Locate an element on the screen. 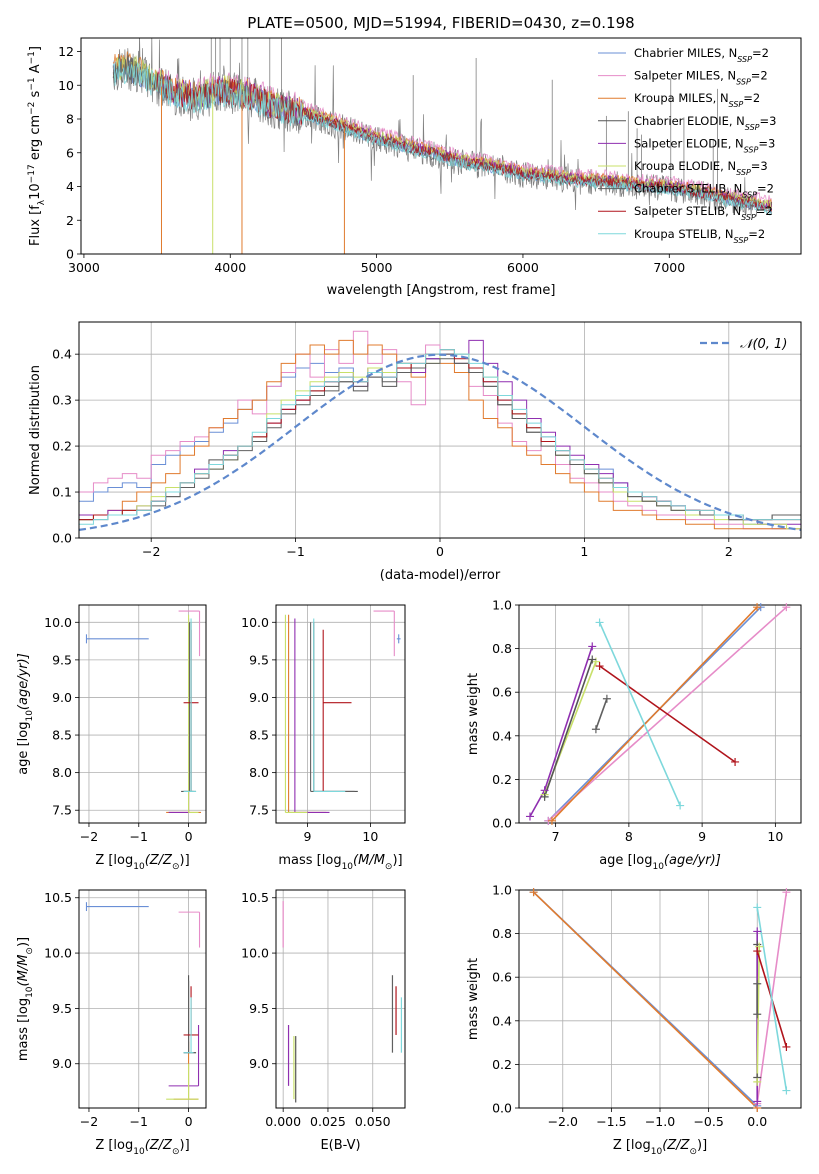 The width and height of the screenshot is (819, 1174). y-tick-label: 10 is located at coordinates (66, 85).